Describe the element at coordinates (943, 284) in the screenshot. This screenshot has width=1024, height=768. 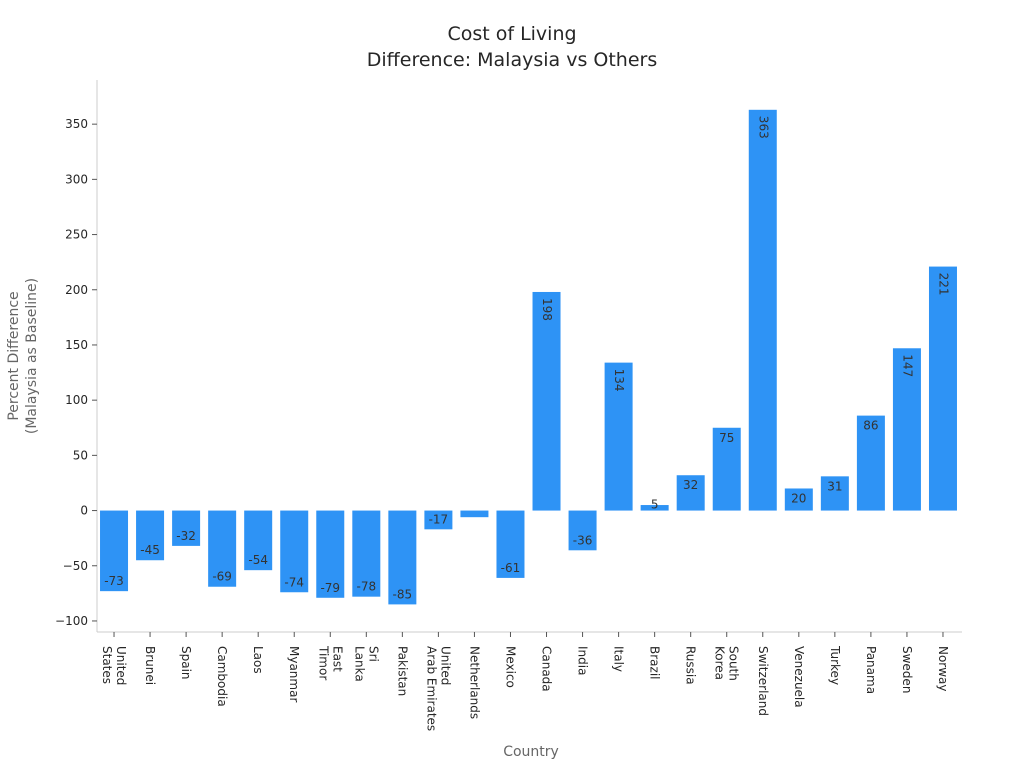
I see `bar-value-label: 221` at that location.